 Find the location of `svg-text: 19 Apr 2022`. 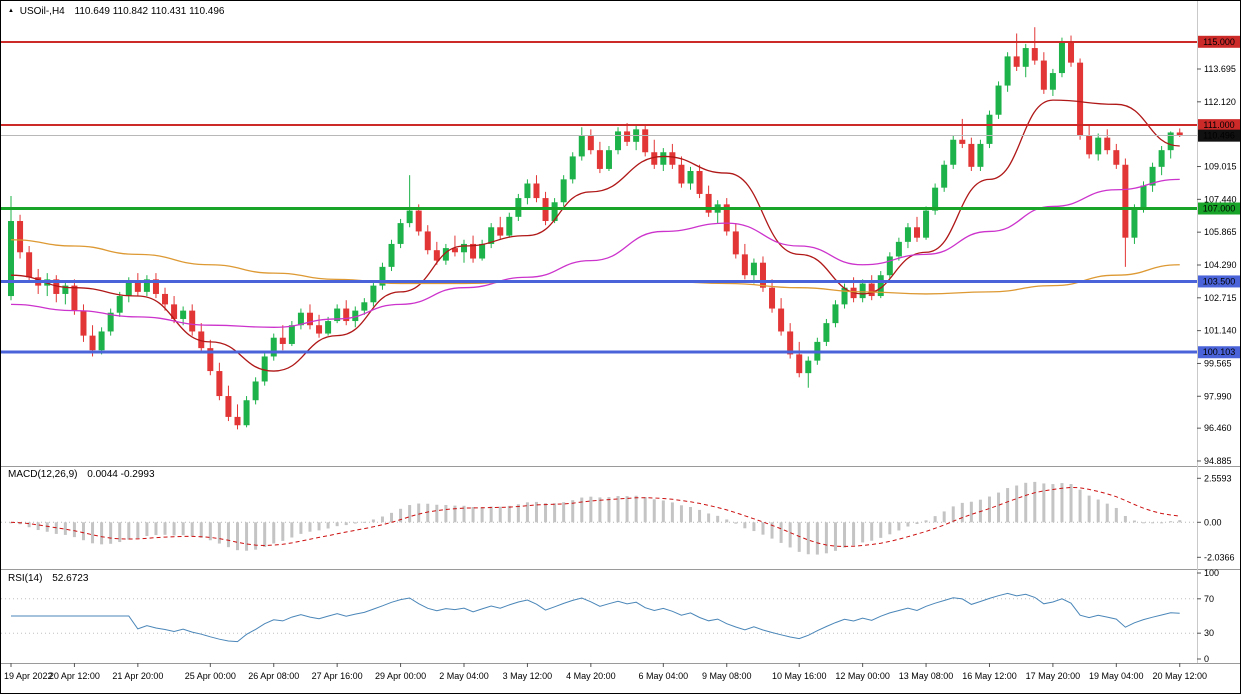

svg-text: 19 Apr 2022 is located at coordinates (28, 676).